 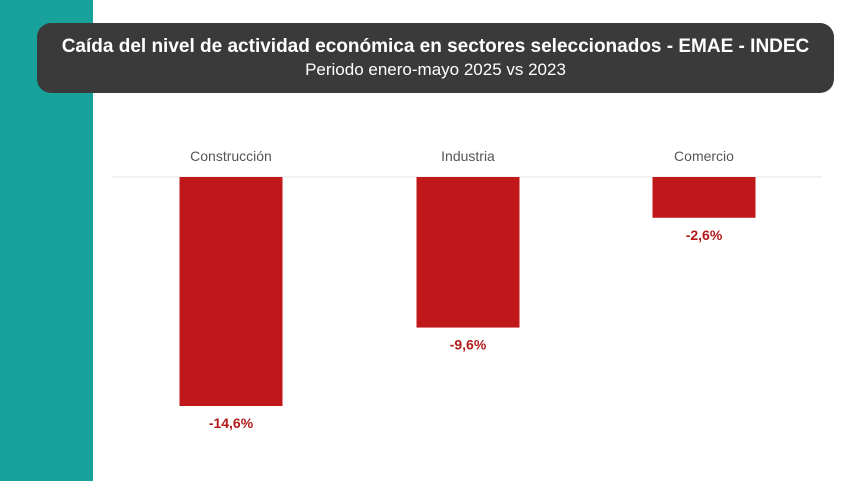 I want to click on value-label-0: -14,6%, so click(x=231, y=423).